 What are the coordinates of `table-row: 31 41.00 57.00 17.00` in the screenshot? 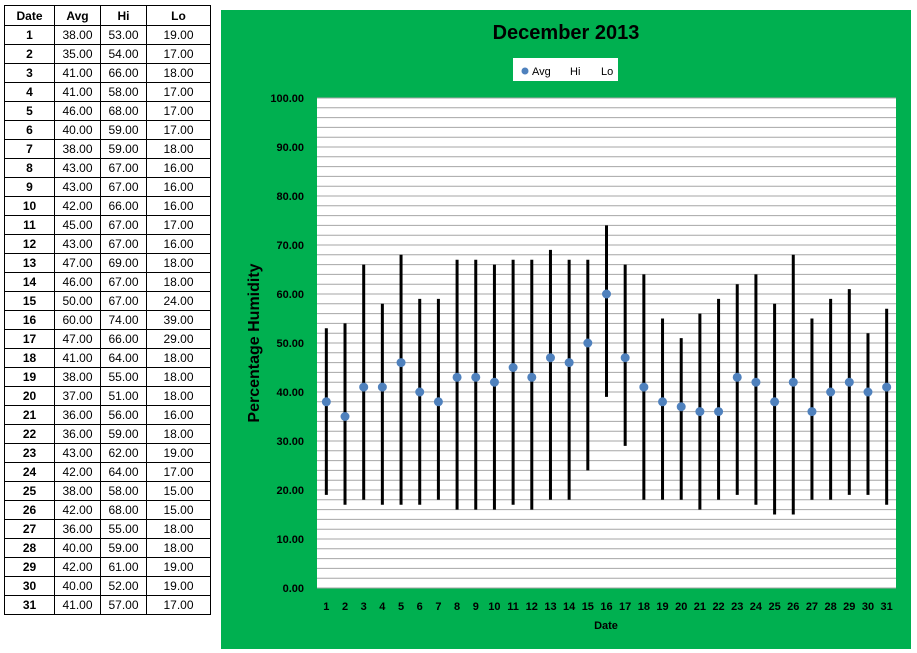 It's located at (107, 605).